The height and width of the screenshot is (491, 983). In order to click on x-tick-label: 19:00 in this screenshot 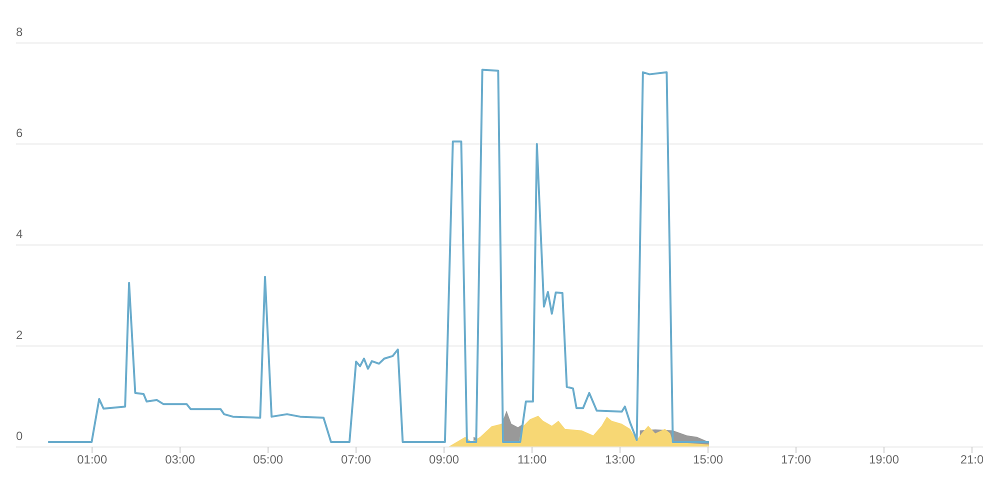, I will do `click(884, 459)`.